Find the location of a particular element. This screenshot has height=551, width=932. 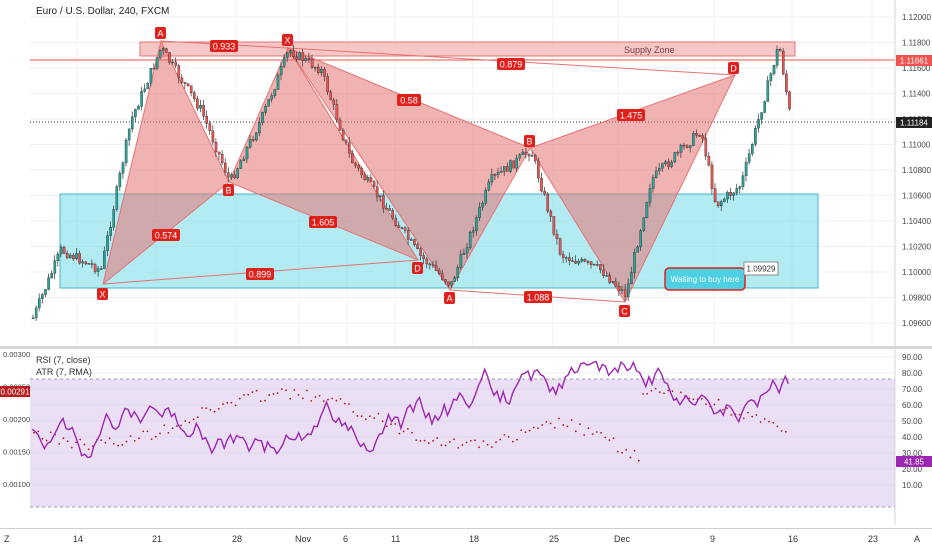

point-d1-label: D is located at coordinates (417, 269).